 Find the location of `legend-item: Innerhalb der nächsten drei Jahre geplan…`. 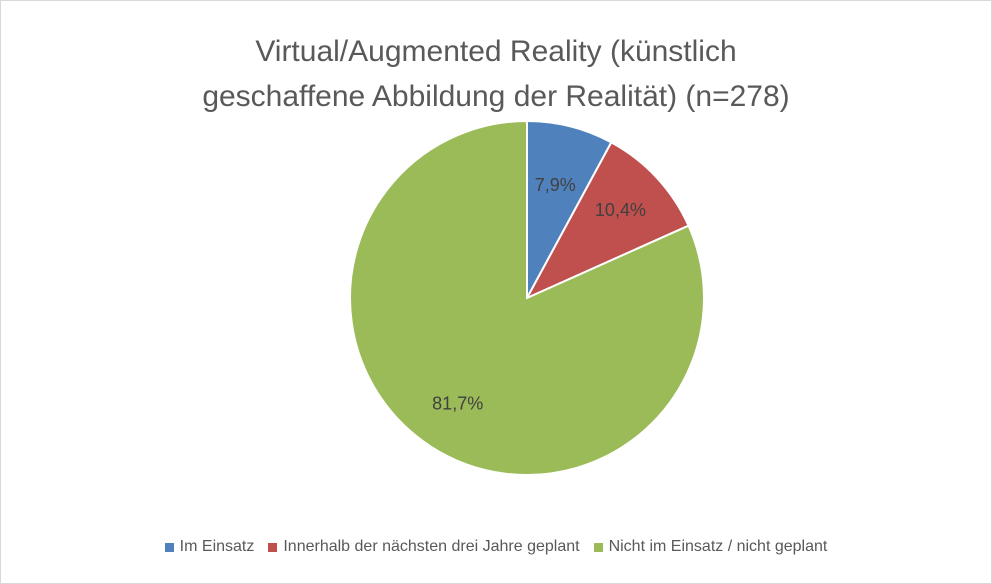

legend-item: Innerhalb der nächsten drei Jahre geplan… is located at coordinates (424, 547).